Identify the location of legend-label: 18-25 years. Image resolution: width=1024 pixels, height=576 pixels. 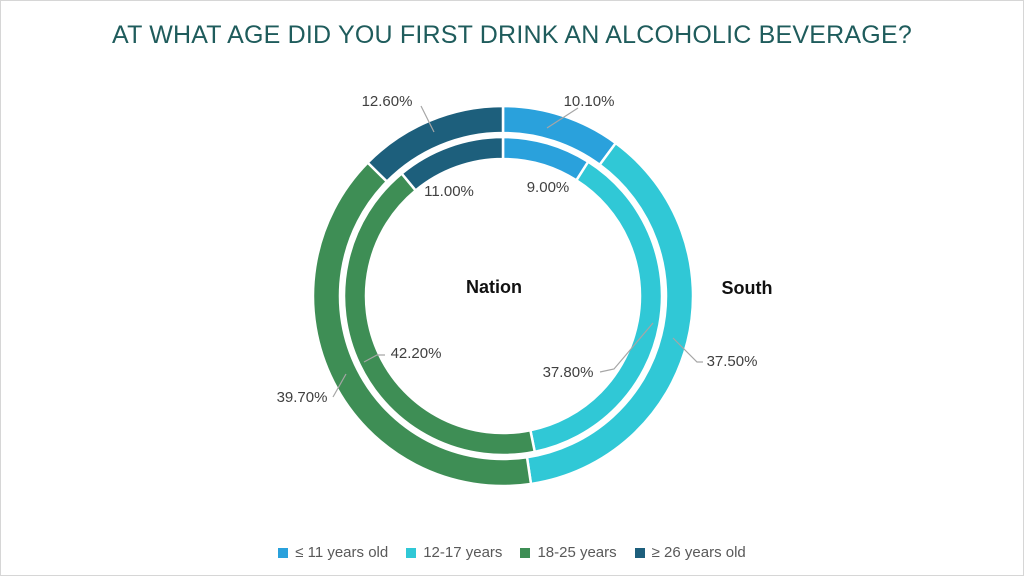
(577, 552).